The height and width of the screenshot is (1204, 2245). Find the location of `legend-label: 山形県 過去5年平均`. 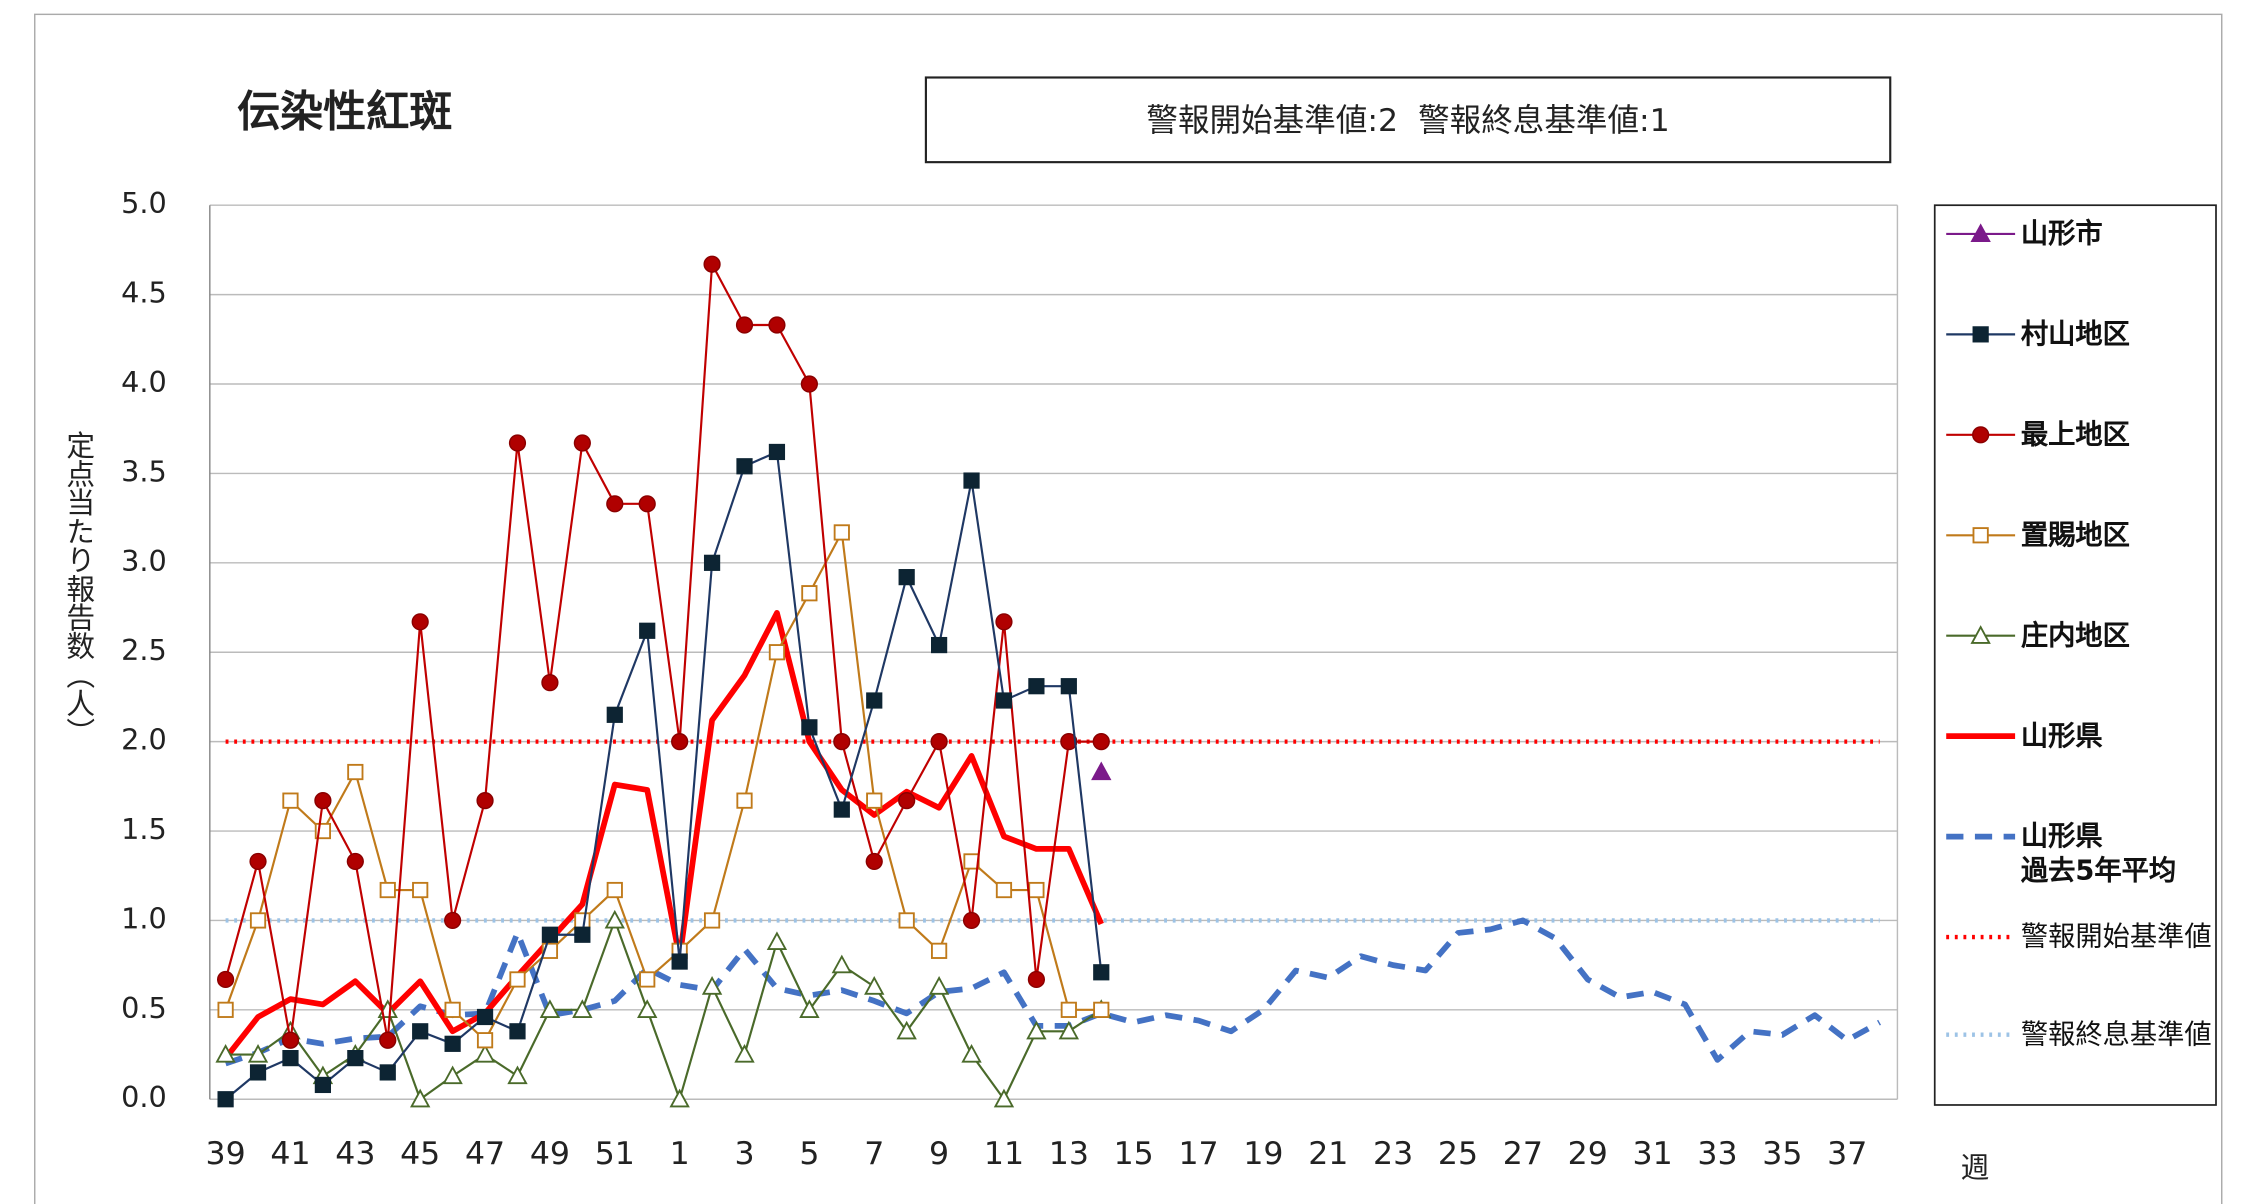

legend-label: 山形県 過去5年平均 is located at coordinates (2098, 853).